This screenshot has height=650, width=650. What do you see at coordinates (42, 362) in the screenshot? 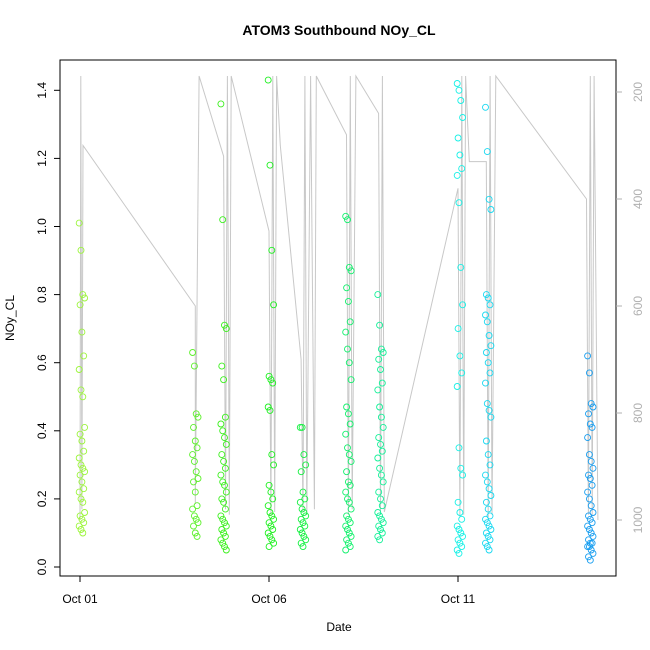
I see `y-tick-label: 0.6` at bounding box center [42, 362].